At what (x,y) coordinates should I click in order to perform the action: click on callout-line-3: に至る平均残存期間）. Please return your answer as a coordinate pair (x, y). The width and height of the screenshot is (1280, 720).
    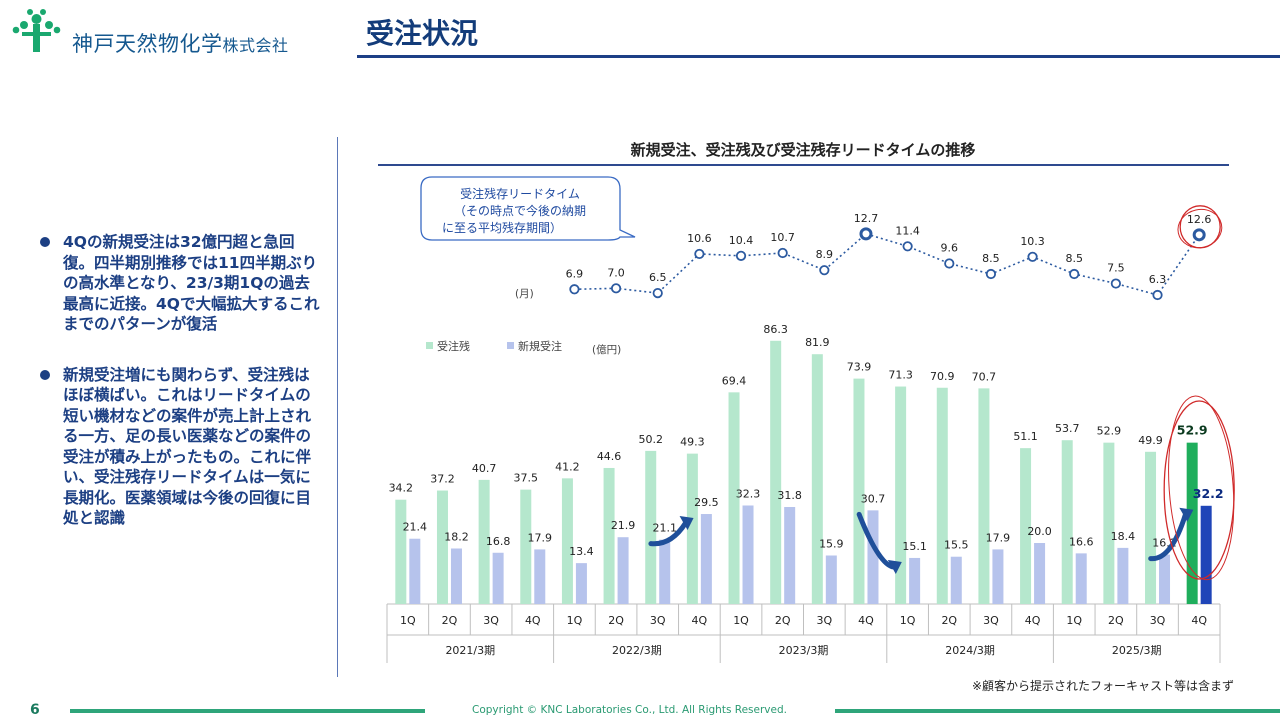
    Looking at the image, I should click on (502, 228).